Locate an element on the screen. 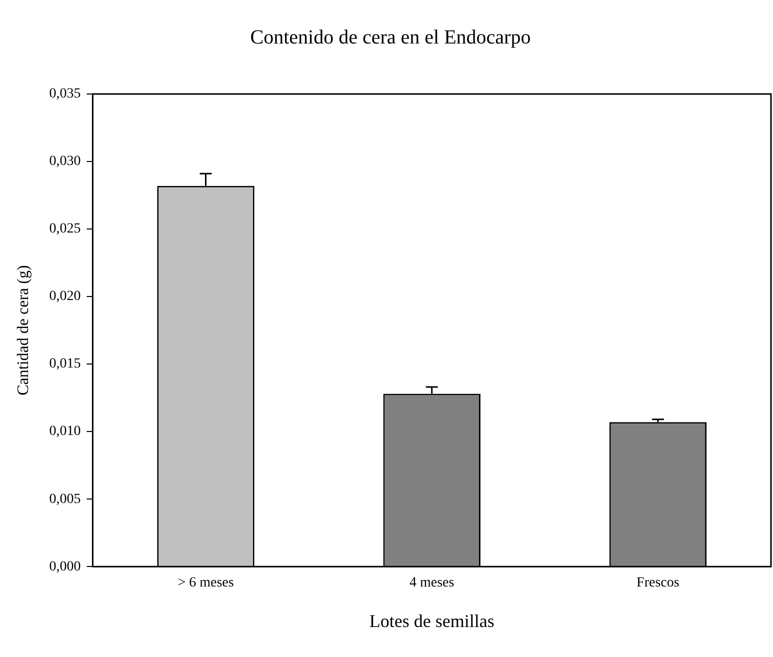 The image size is (773, 657). y-tick-label: 0,010 is located at coordinates (65, 432).